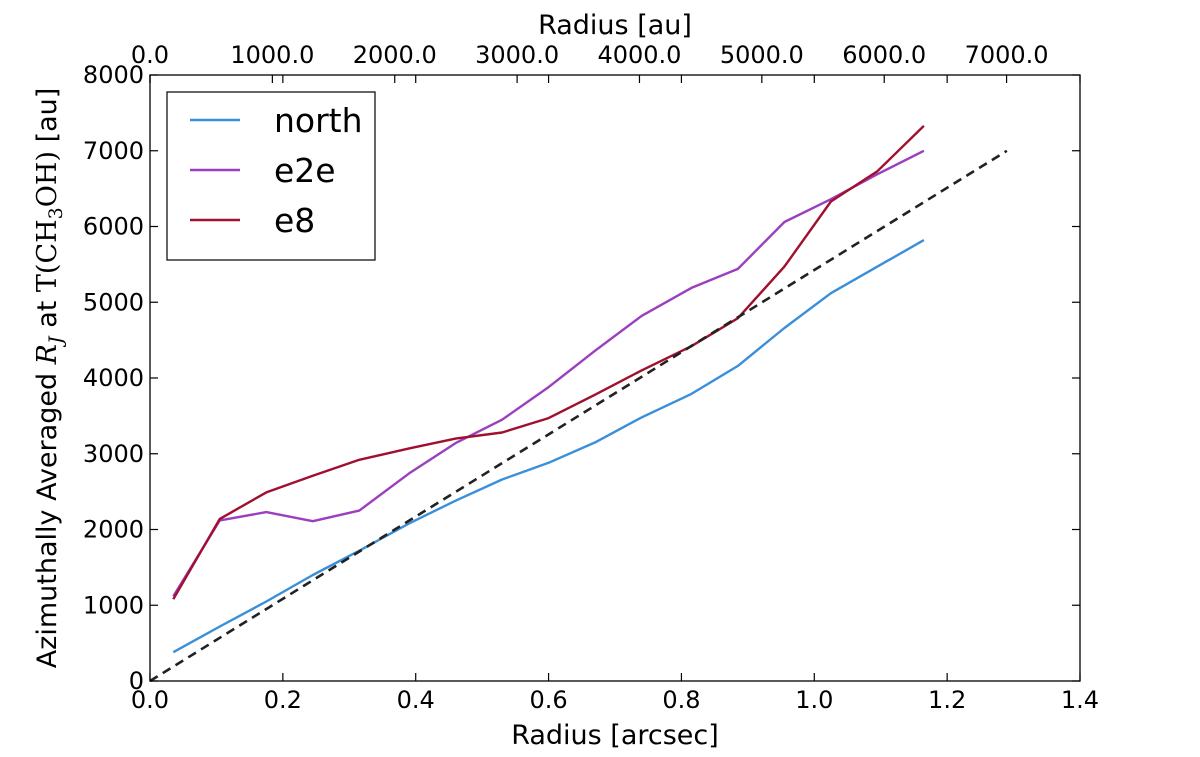 This screenshot has height=757, width=1200. What do you see at coordinates (113, 151) in the screenshot?
I see `y-tick-label: 7000` at bounding box center [113, 151].